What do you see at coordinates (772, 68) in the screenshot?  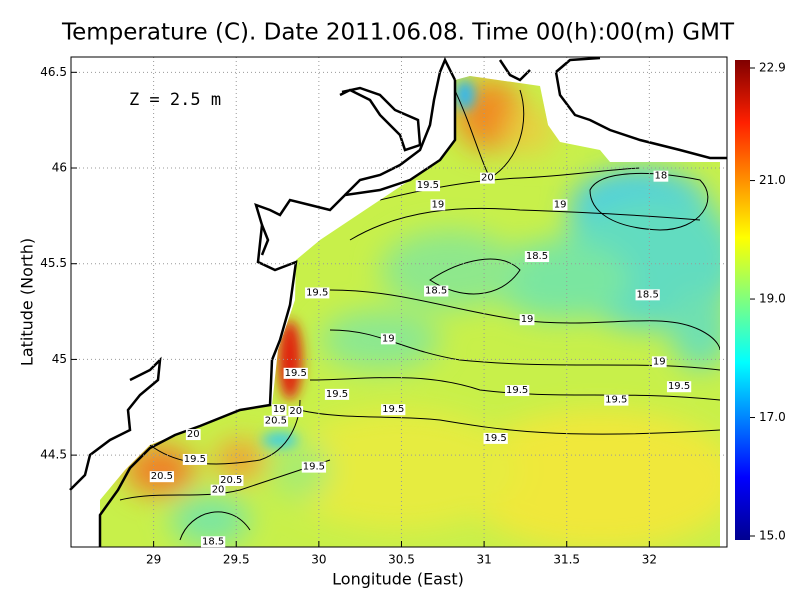 I see `colorbar-tick-label: 22.9` at bounding box center [772, 68].